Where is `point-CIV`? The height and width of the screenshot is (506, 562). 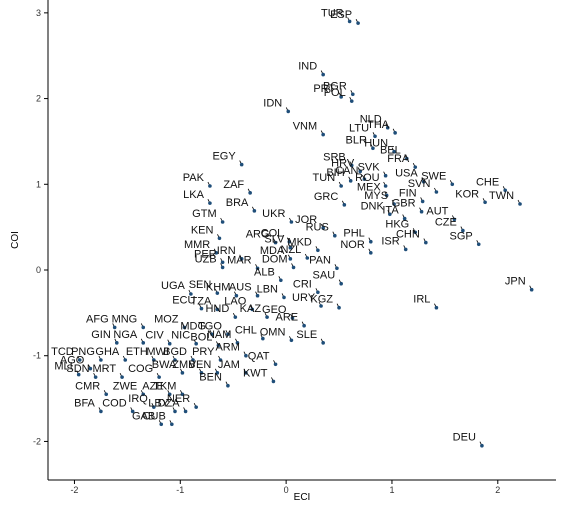
point-CIV is located at coordinates (169, 343).